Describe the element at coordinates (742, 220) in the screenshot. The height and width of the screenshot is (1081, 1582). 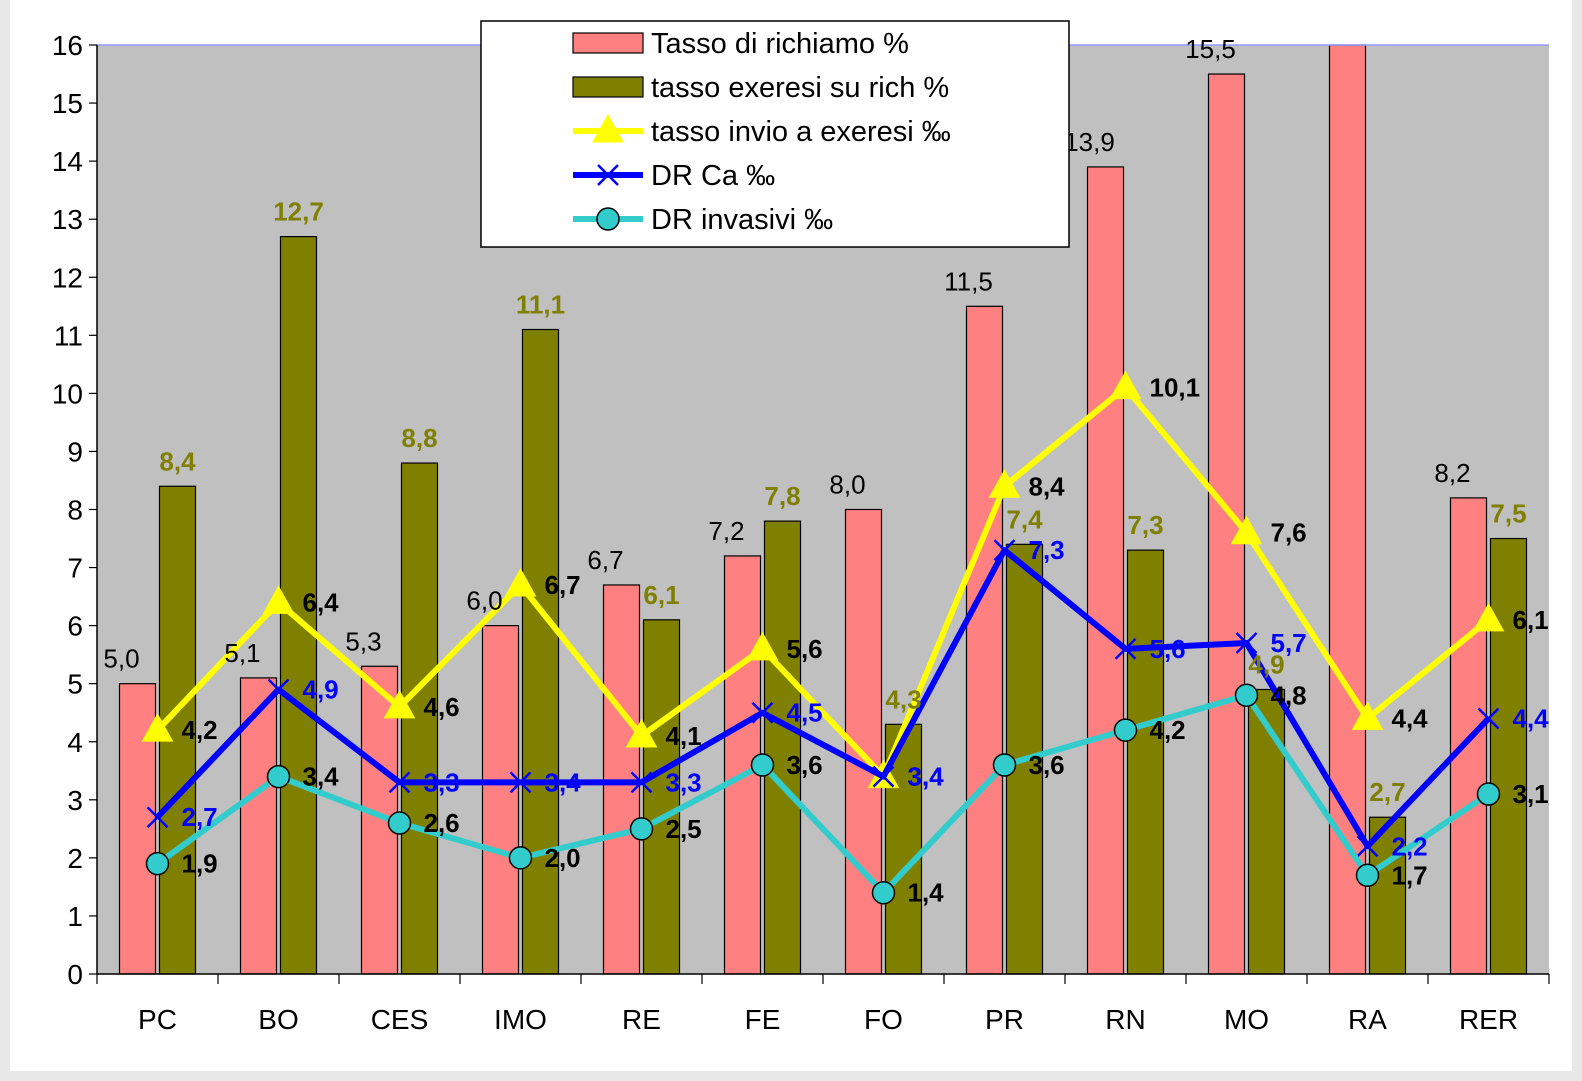
I see `legend-label-dr-invasivi: DR invasivi ‰` at that location.